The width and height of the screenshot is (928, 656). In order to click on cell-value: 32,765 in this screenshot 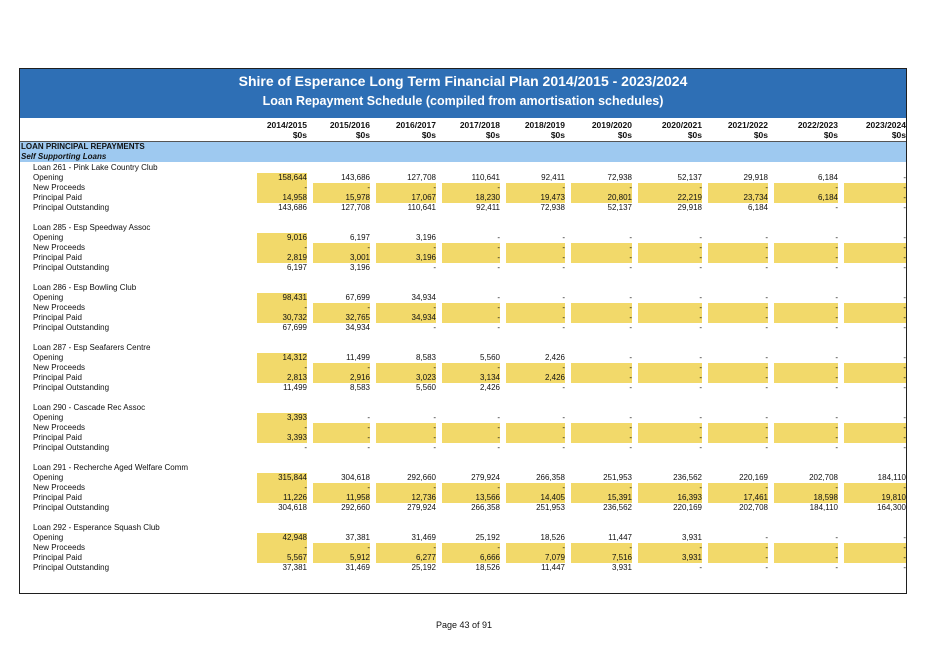, I will do `click(357, 317)`.